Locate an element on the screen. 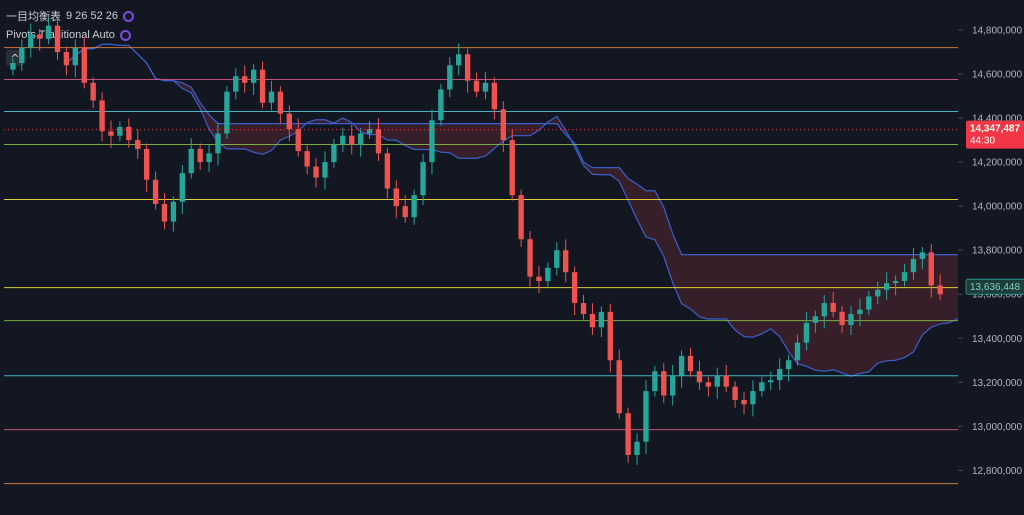 The width and height of the screenshot is (1024, 515). y-tick-label: 13,600,000 is located at coordinates (997, 295).